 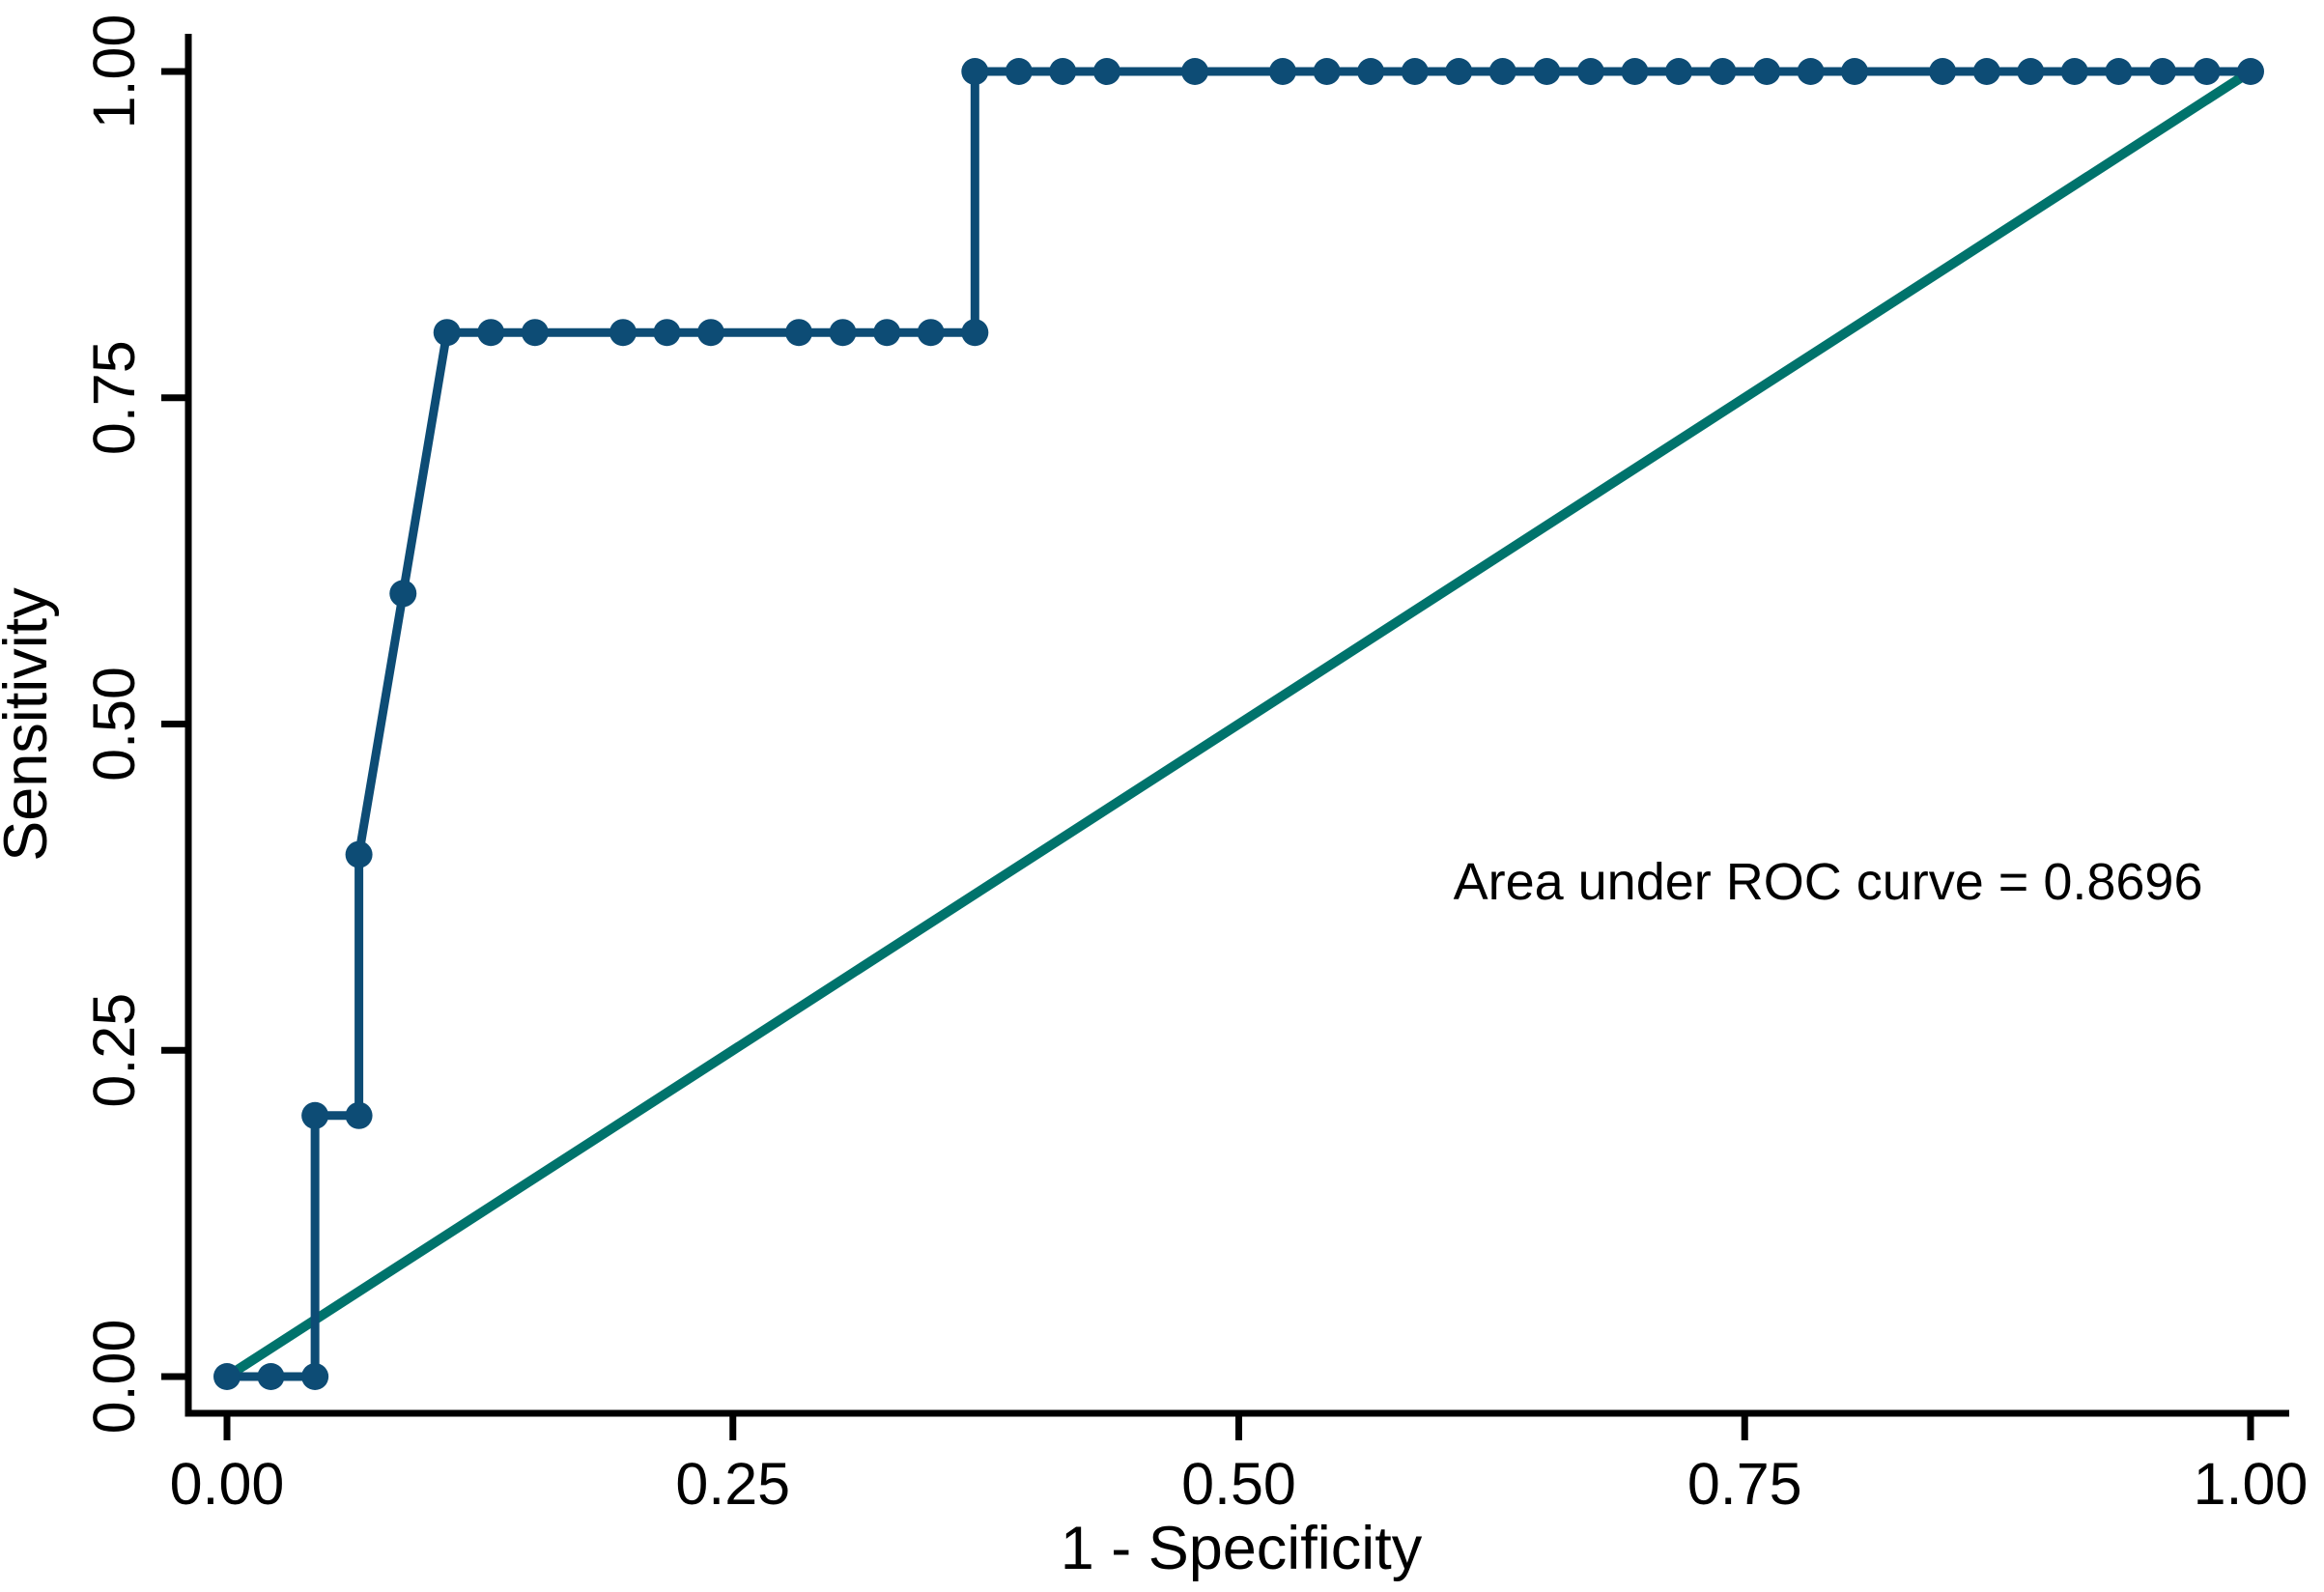 I want to click on y-tick-label: 0.00, so click(x=114, y=1377).